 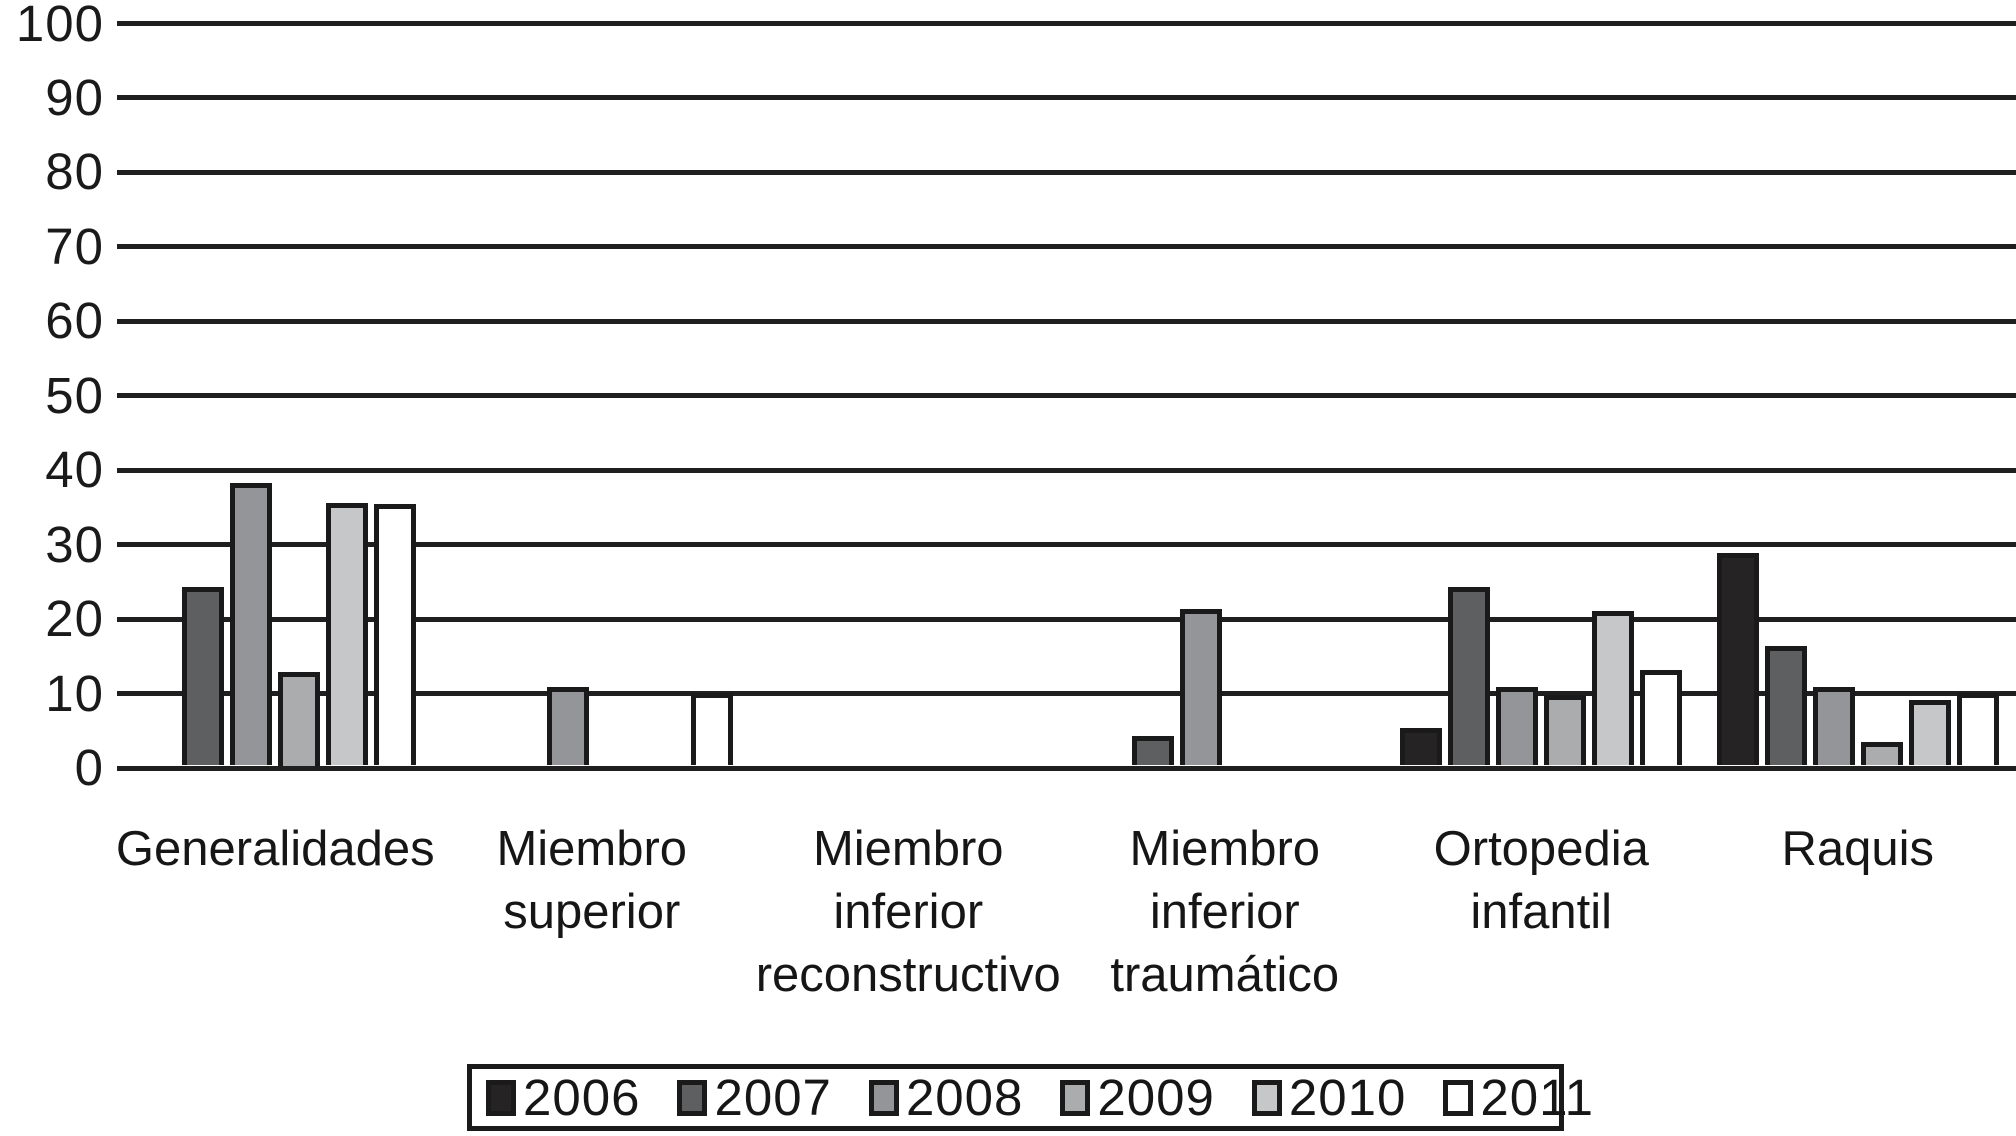 I want to click on category-label-miembro-inferior-traum-tico: Miembro inferior traumático, so click(x=1225, y=912).